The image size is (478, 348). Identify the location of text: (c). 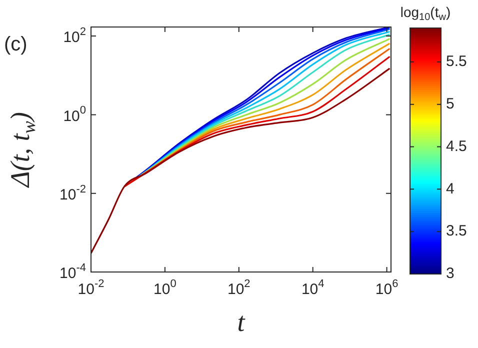
(16, 45).